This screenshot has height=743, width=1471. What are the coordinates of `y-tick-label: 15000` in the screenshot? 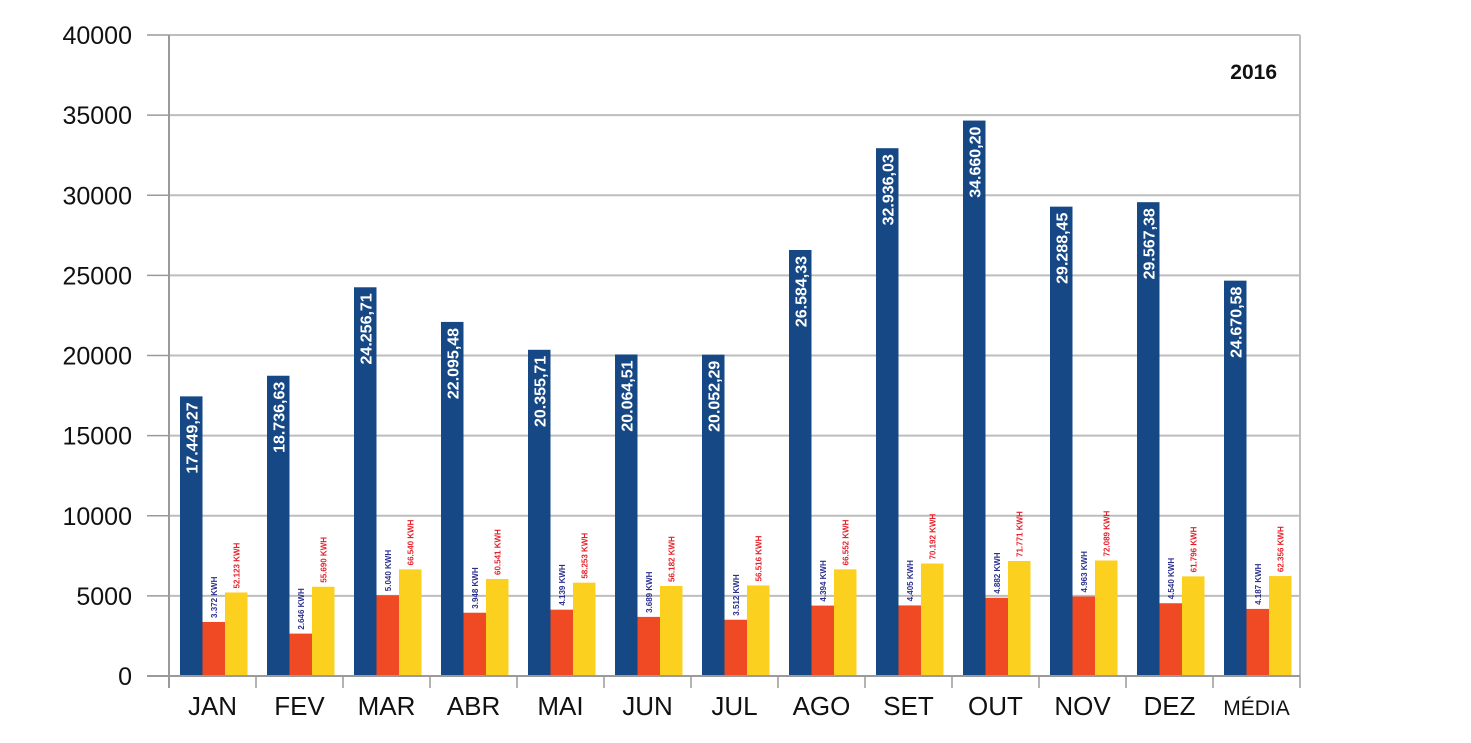 It's located at (97, 437).